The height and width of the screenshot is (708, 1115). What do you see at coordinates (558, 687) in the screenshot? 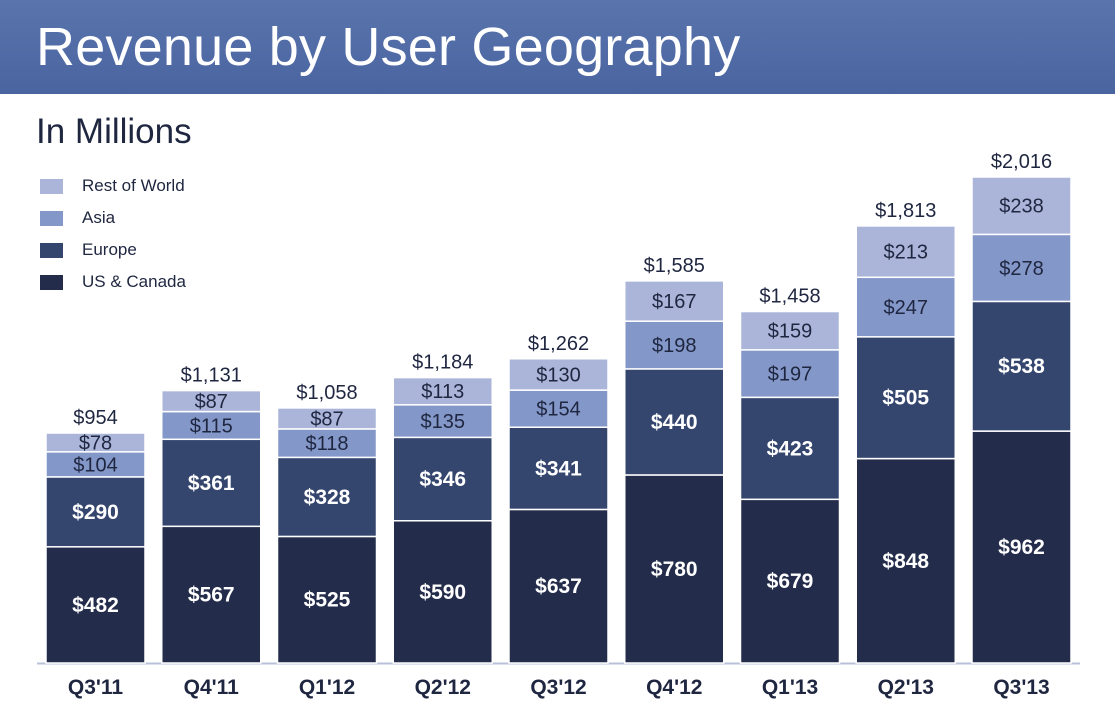
I see `x-tick-label-q3-12: Q3'12` at bounding box center [558, 687].